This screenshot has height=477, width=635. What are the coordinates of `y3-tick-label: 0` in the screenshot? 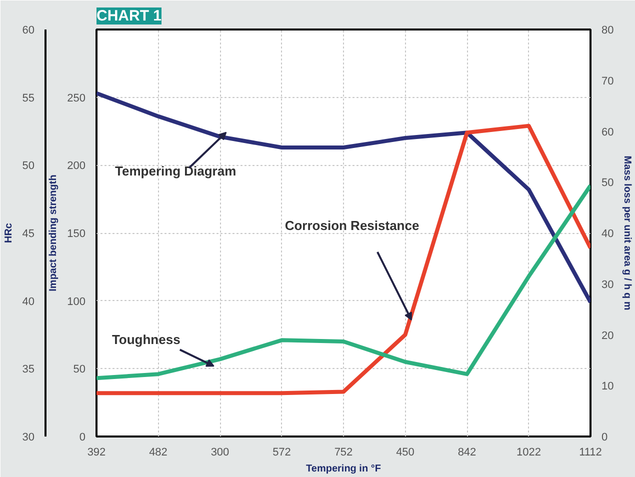 It's located at (605, 438).